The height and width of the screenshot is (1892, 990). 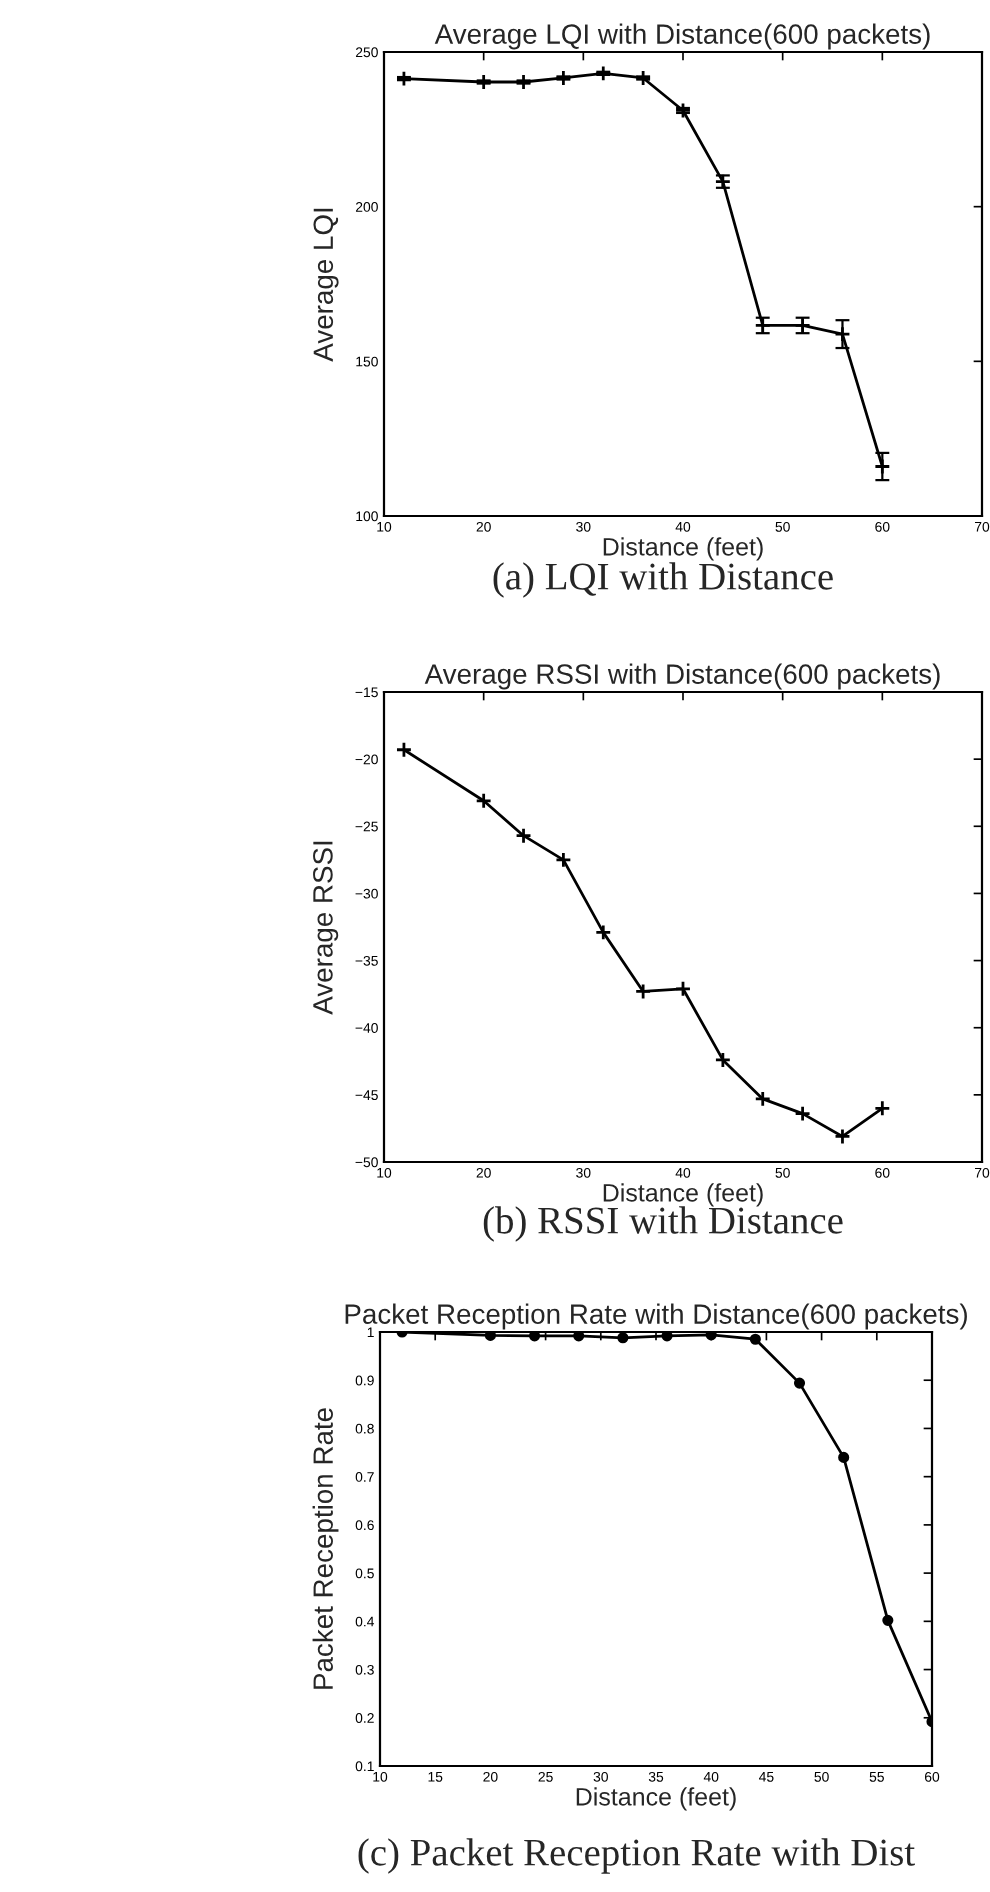 What do you see at coordinates (682, 676) in the screenshot?
I see `chart-title: Average RSSI with Distance(600 packets)` at bounding box center [682, 676].